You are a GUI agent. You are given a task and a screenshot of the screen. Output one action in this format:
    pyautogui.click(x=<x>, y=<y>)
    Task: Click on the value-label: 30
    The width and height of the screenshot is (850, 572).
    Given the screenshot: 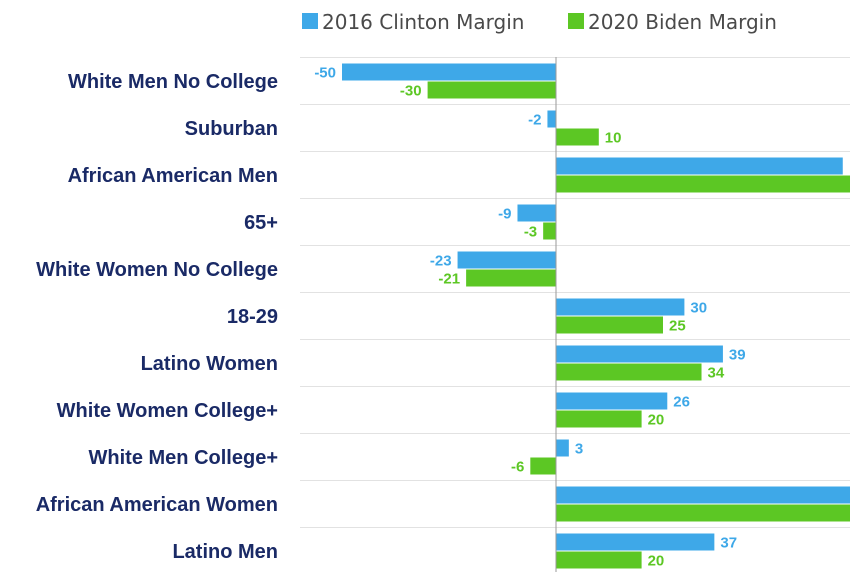 What is the action you would take?
    pyautogui.click(x=698, y=308)
    